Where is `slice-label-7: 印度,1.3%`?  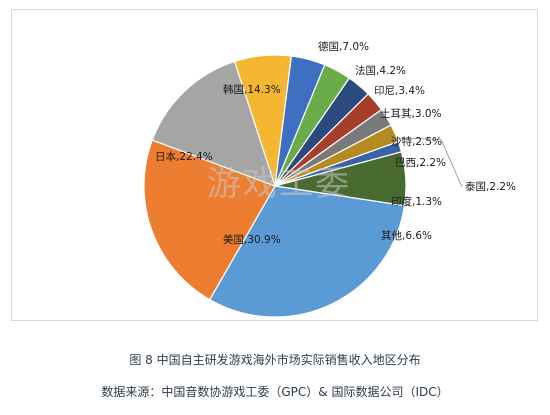
slice-label-7: 印度,1.3% is located at coordinates (416, 201).